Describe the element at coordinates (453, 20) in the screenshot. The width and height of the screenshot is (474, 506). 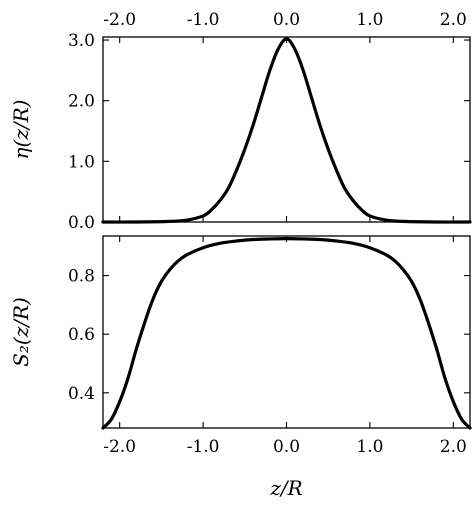
I see `top-xtick-label: 2.0` at that location.